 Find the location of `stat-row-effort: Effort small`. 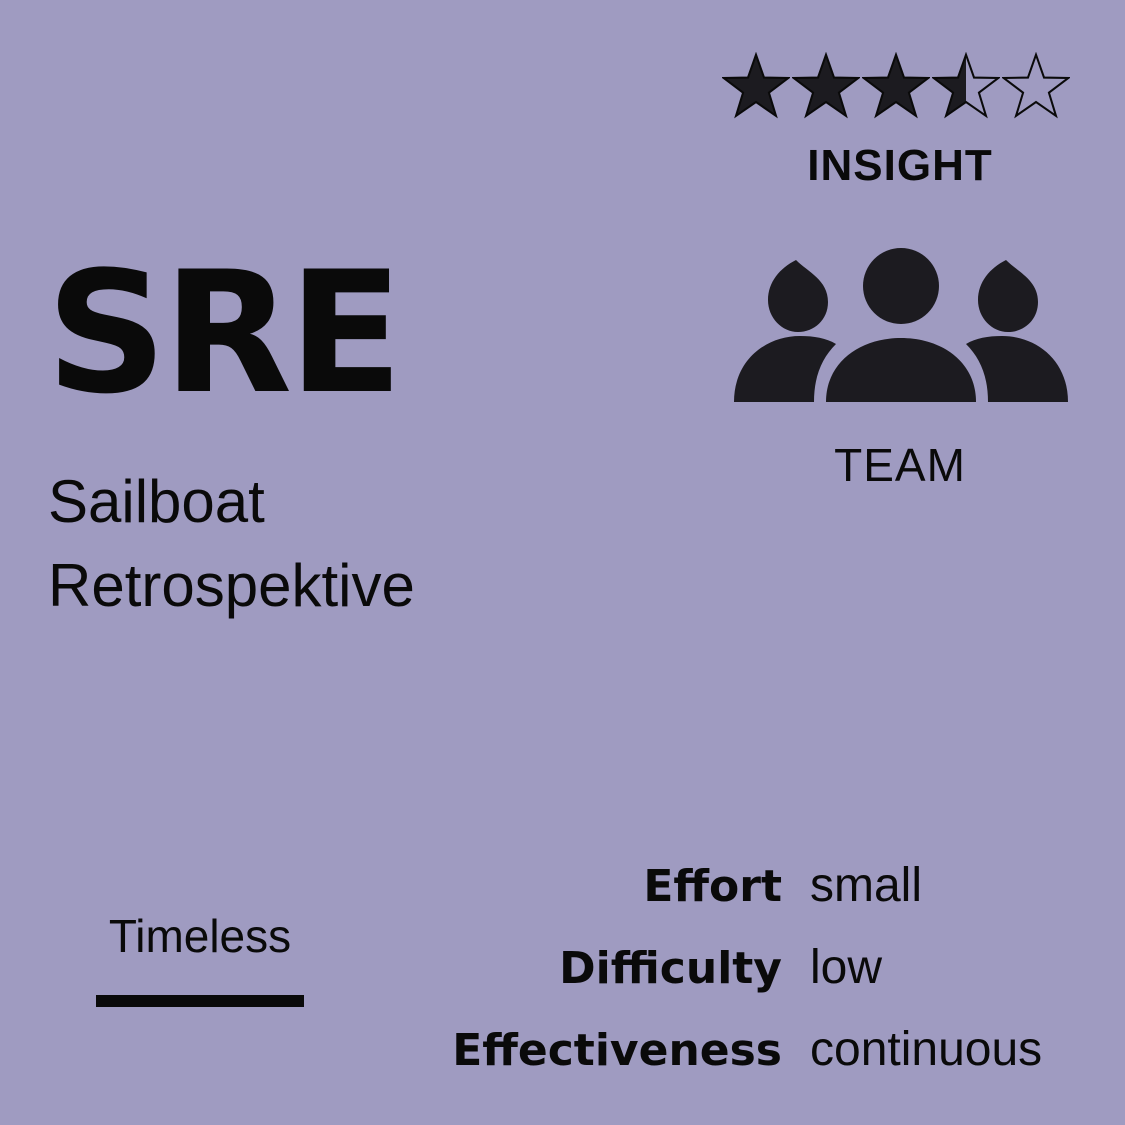

stat-row-effort: Effort small is located at coordinates (770, 899).